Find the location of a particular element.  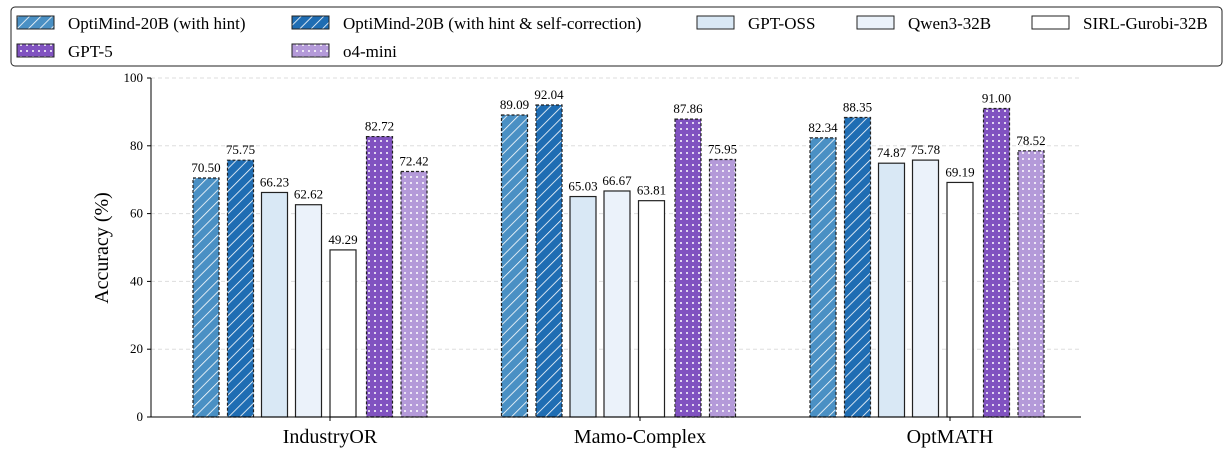

legend-label: o4-mini is located at coordinates (370, 51).